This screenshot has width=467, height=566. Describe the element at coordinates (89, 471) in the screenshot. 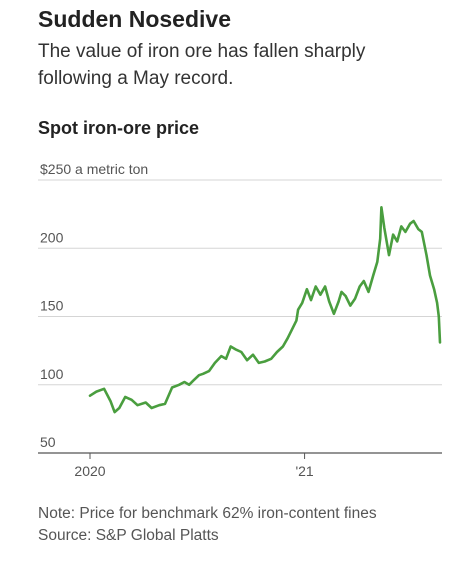

I see `x-tick-label: 2020` at that location.